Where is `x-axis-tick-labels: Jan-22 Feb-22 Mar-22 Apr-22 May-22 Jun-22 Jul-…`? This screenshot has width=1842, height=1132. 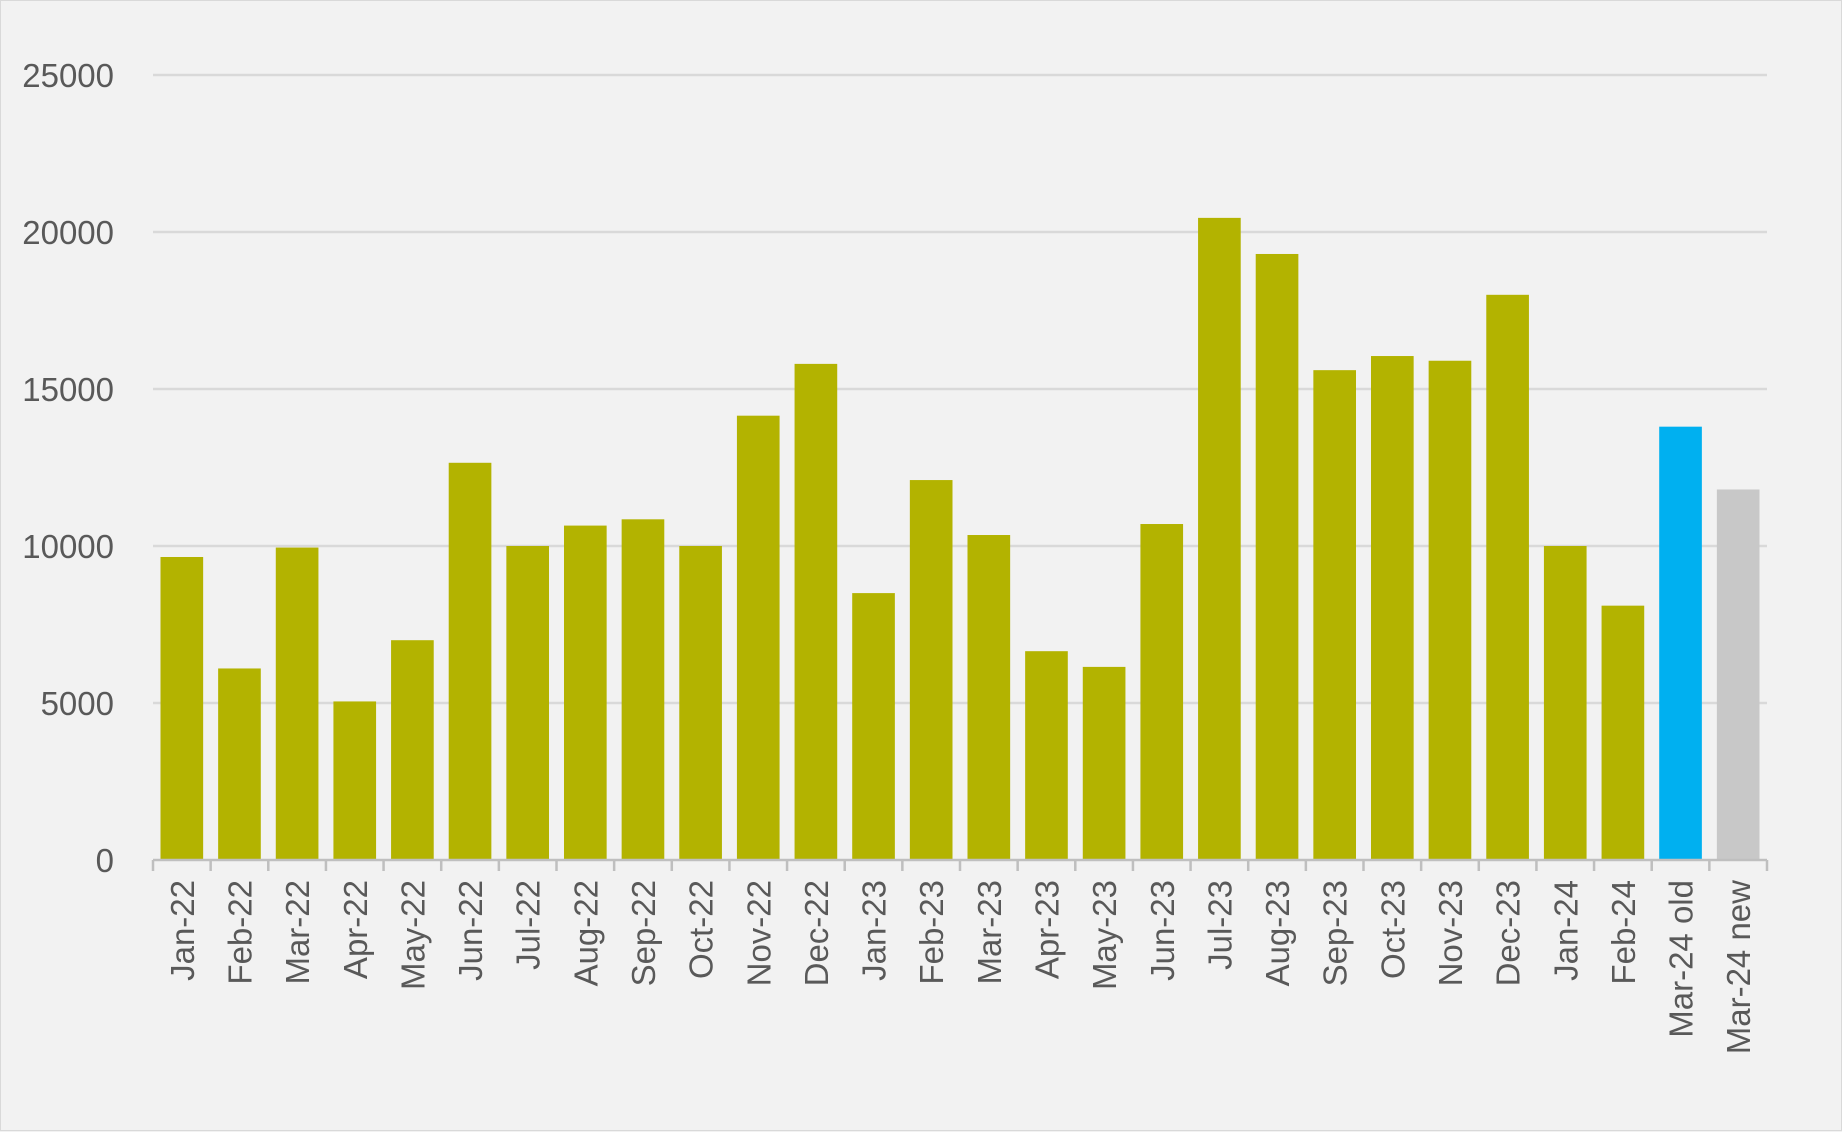 x-axis-tick-labels: Jan-22 Feb-22 Mar-22 Apr-22 May-22 Jun-22 Jul-… is located at coordinates (960, 967).